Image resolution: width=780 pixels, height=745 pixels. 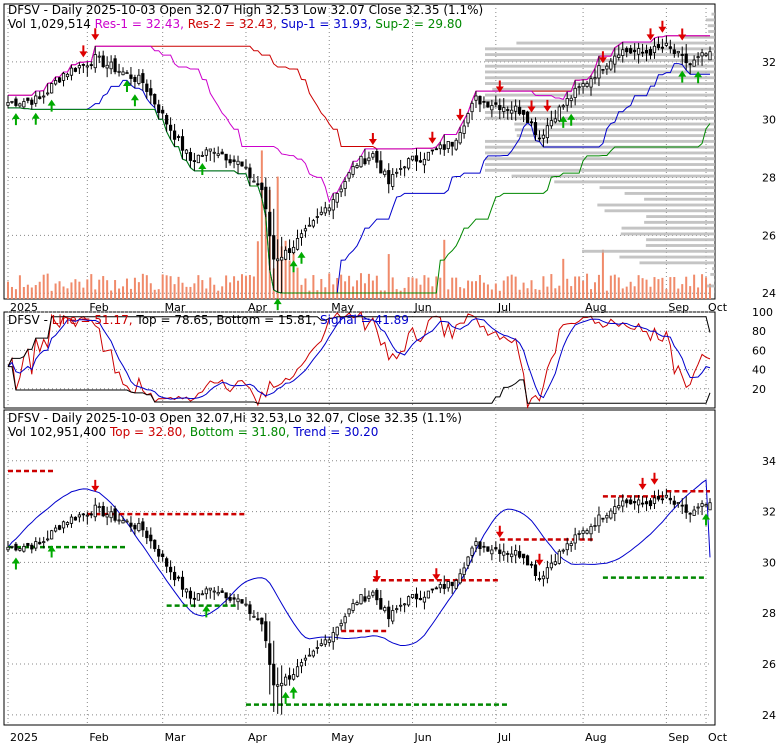 I want to click on bands-month-label: Jul, so click(x=504, y=737).